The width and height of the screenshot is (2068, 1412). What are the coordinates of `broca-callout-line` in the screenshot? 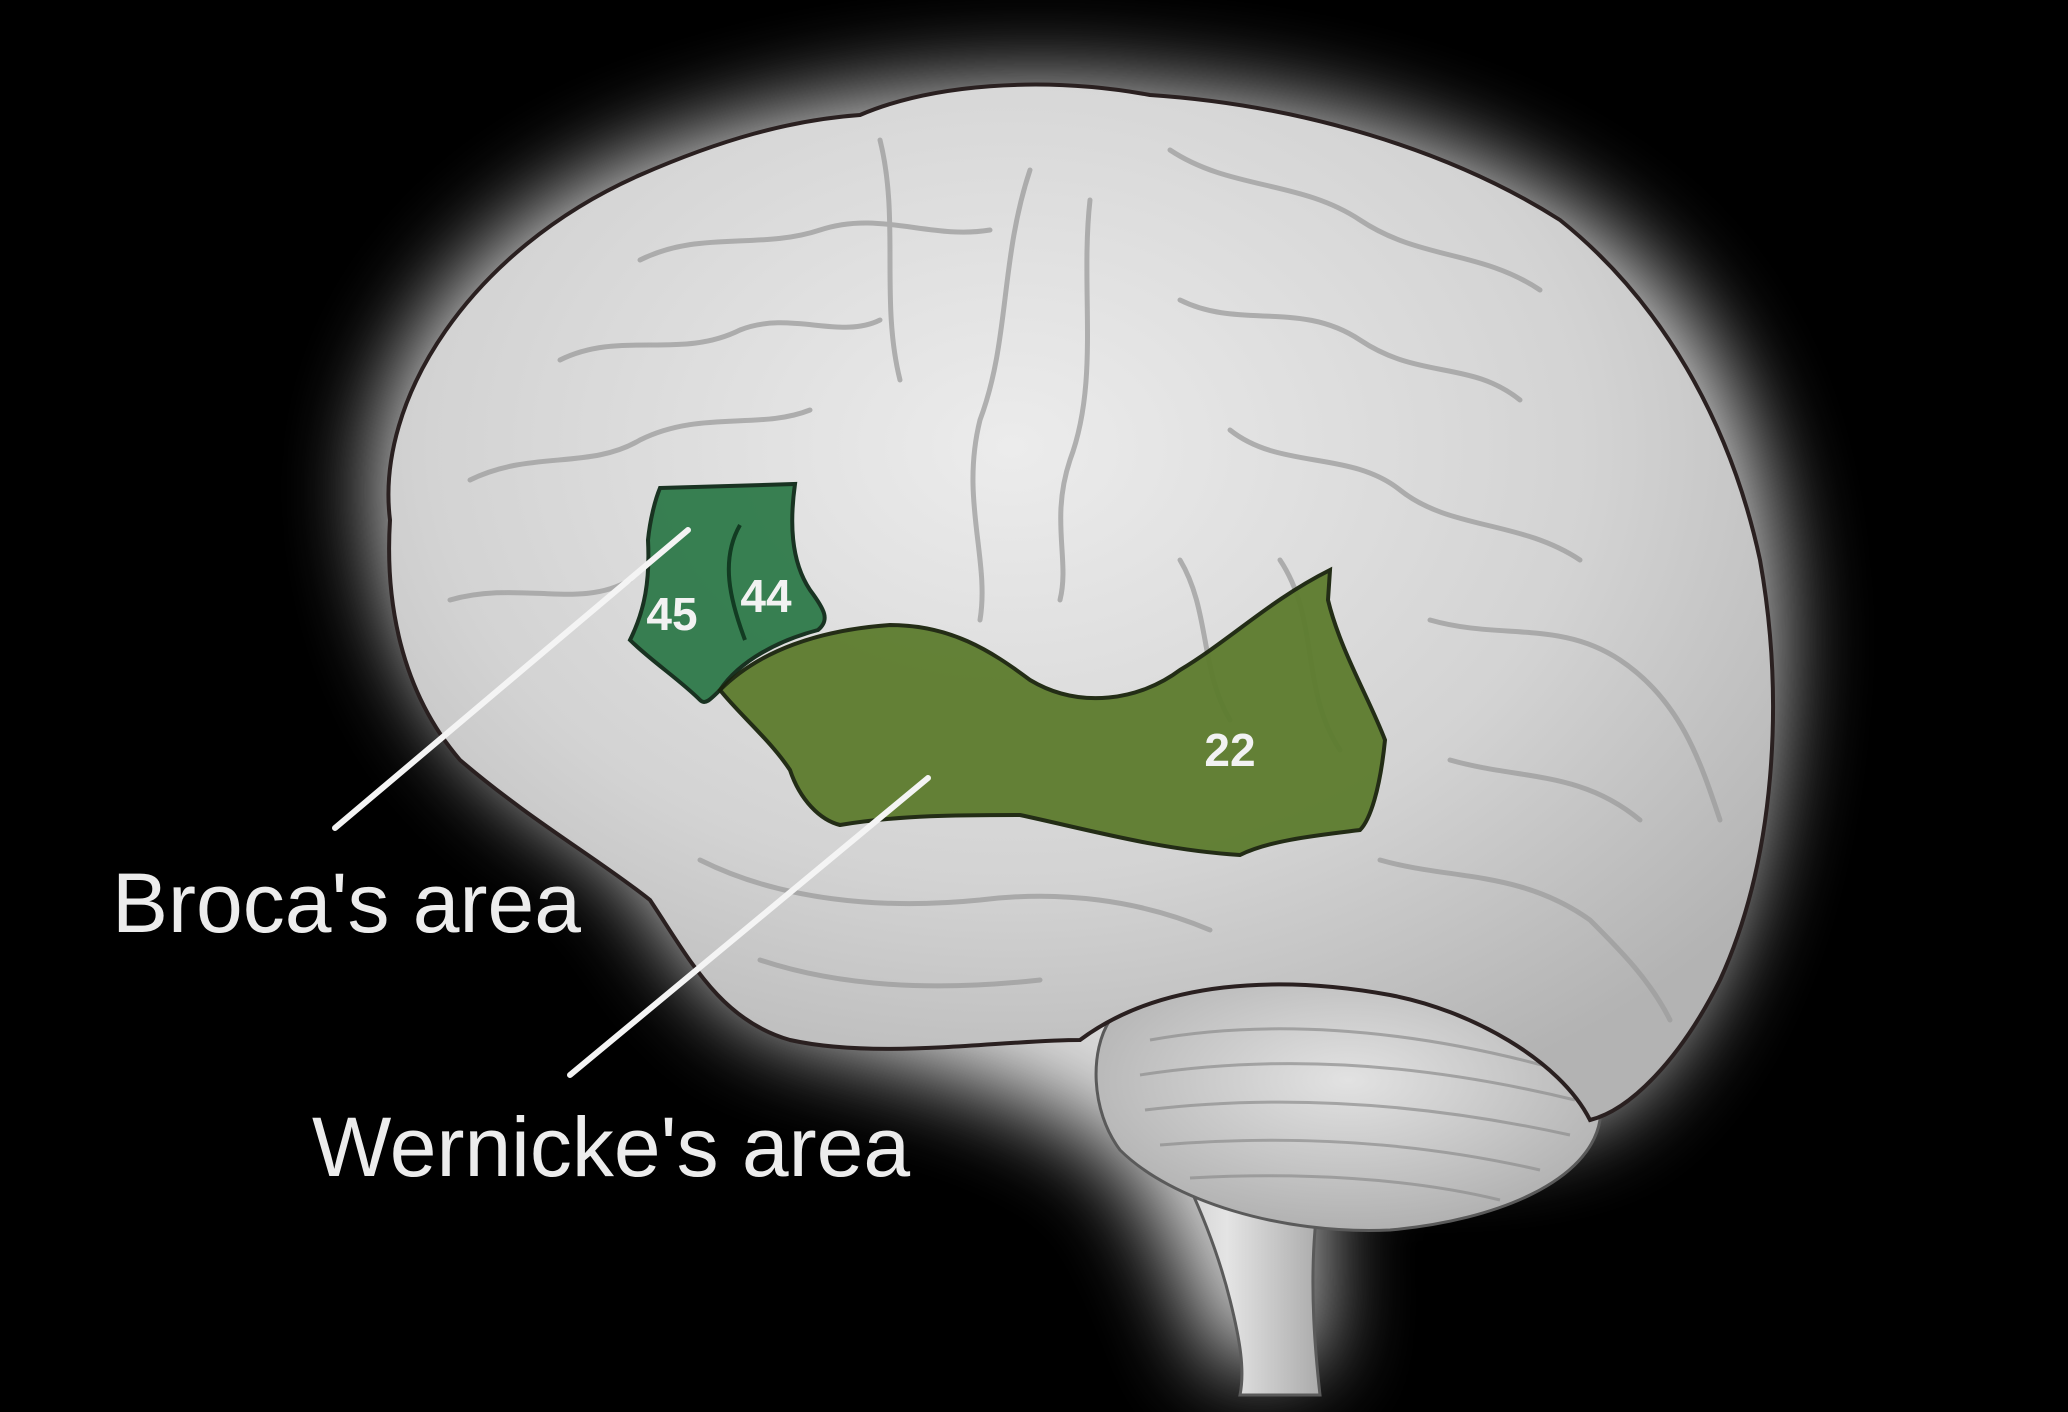 It's located at (511, 679).